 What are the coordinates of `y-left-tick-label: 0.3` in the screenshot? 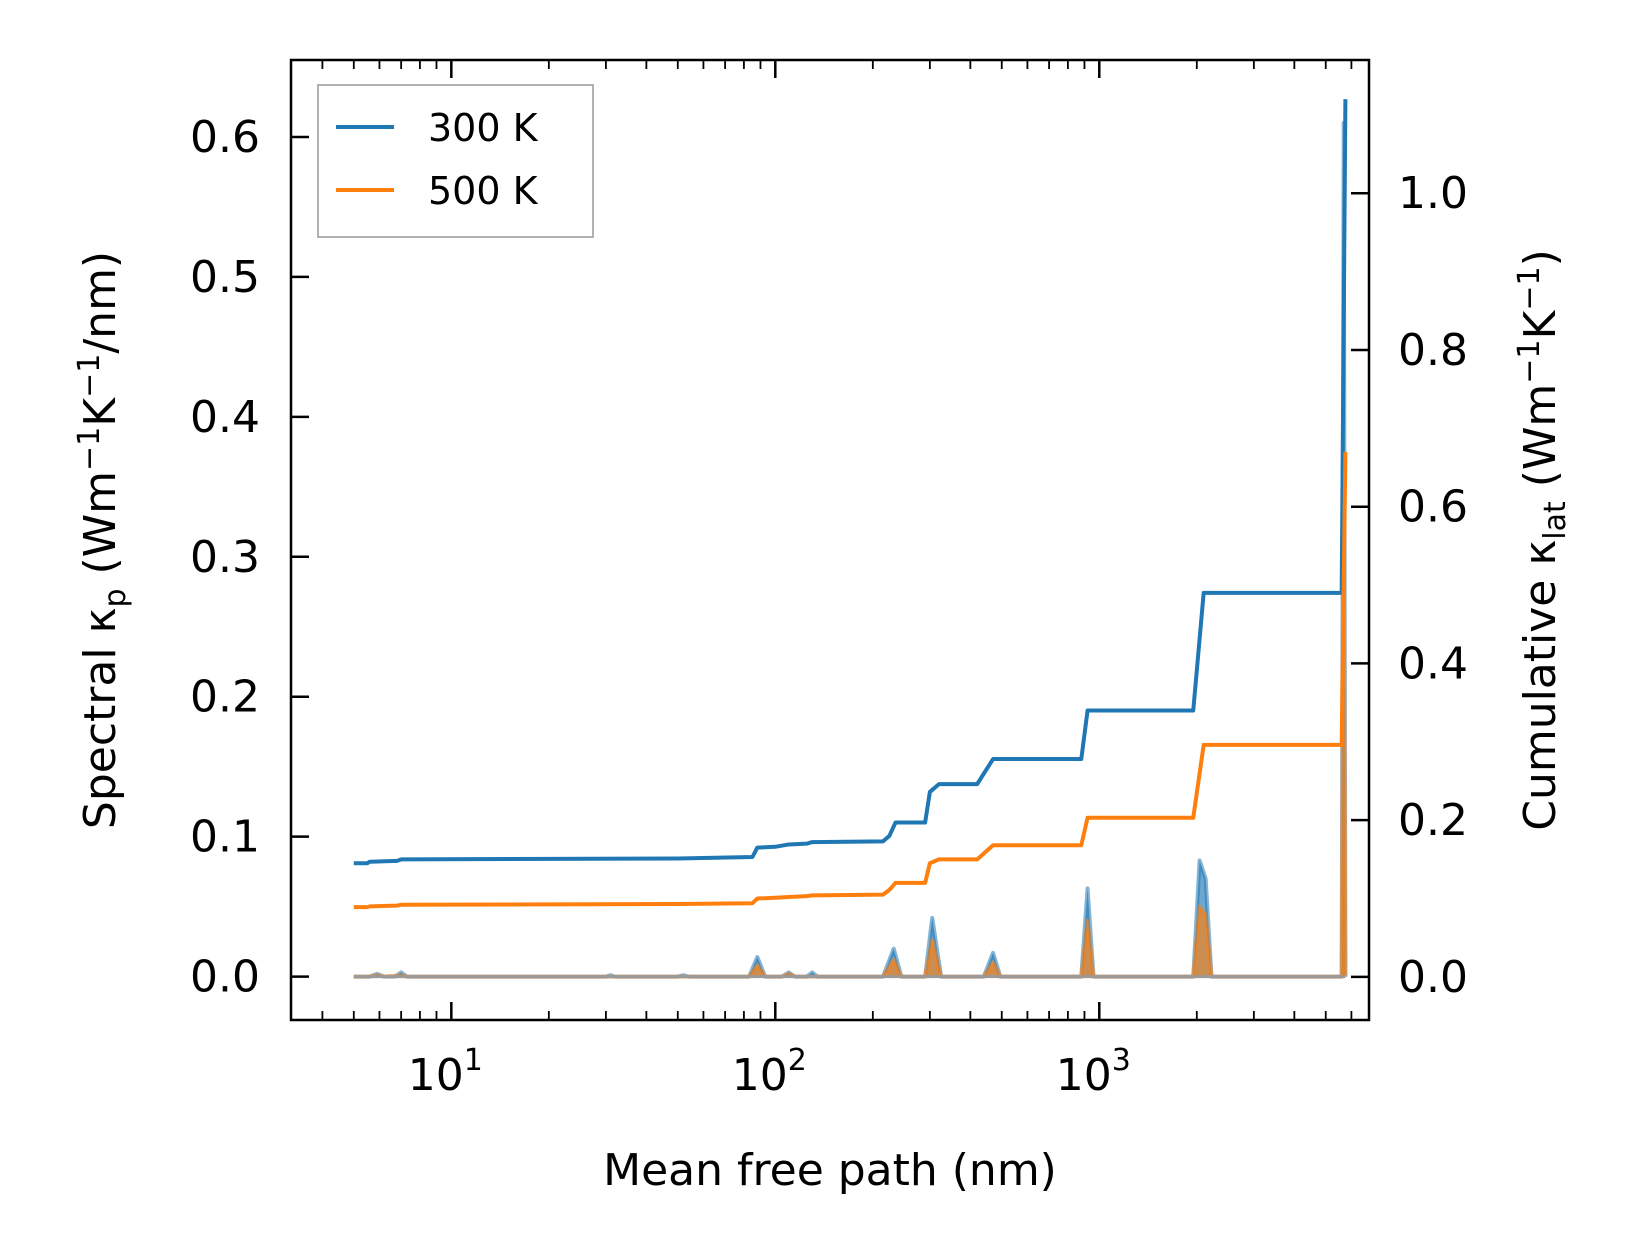 It's located at (225, 557).